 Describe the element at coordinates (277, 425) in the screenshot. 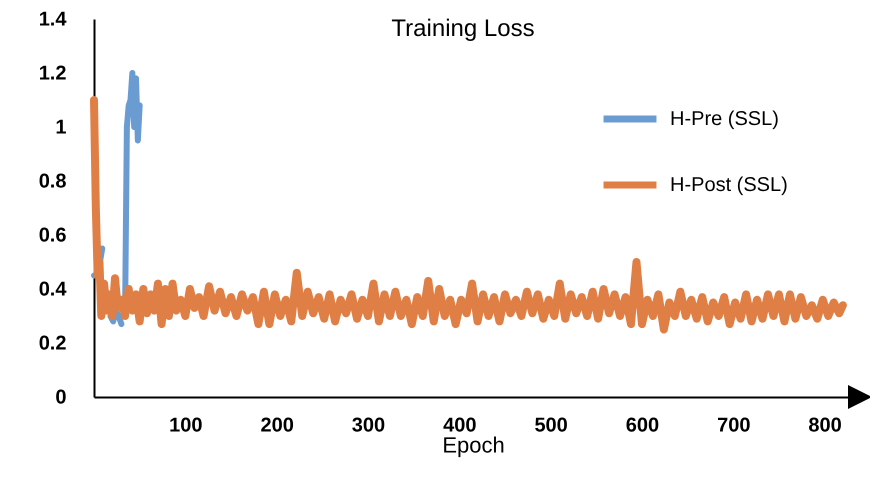

I see `x-tick-label: 200` at that location.